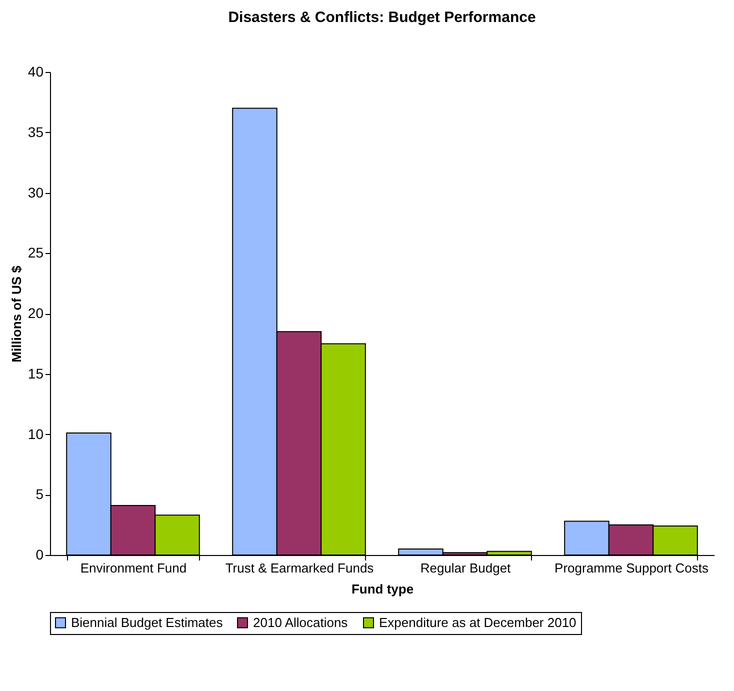 This screenshot has width=734, height=691. I want to click on y-tick-label: 10, so click(36, 434).